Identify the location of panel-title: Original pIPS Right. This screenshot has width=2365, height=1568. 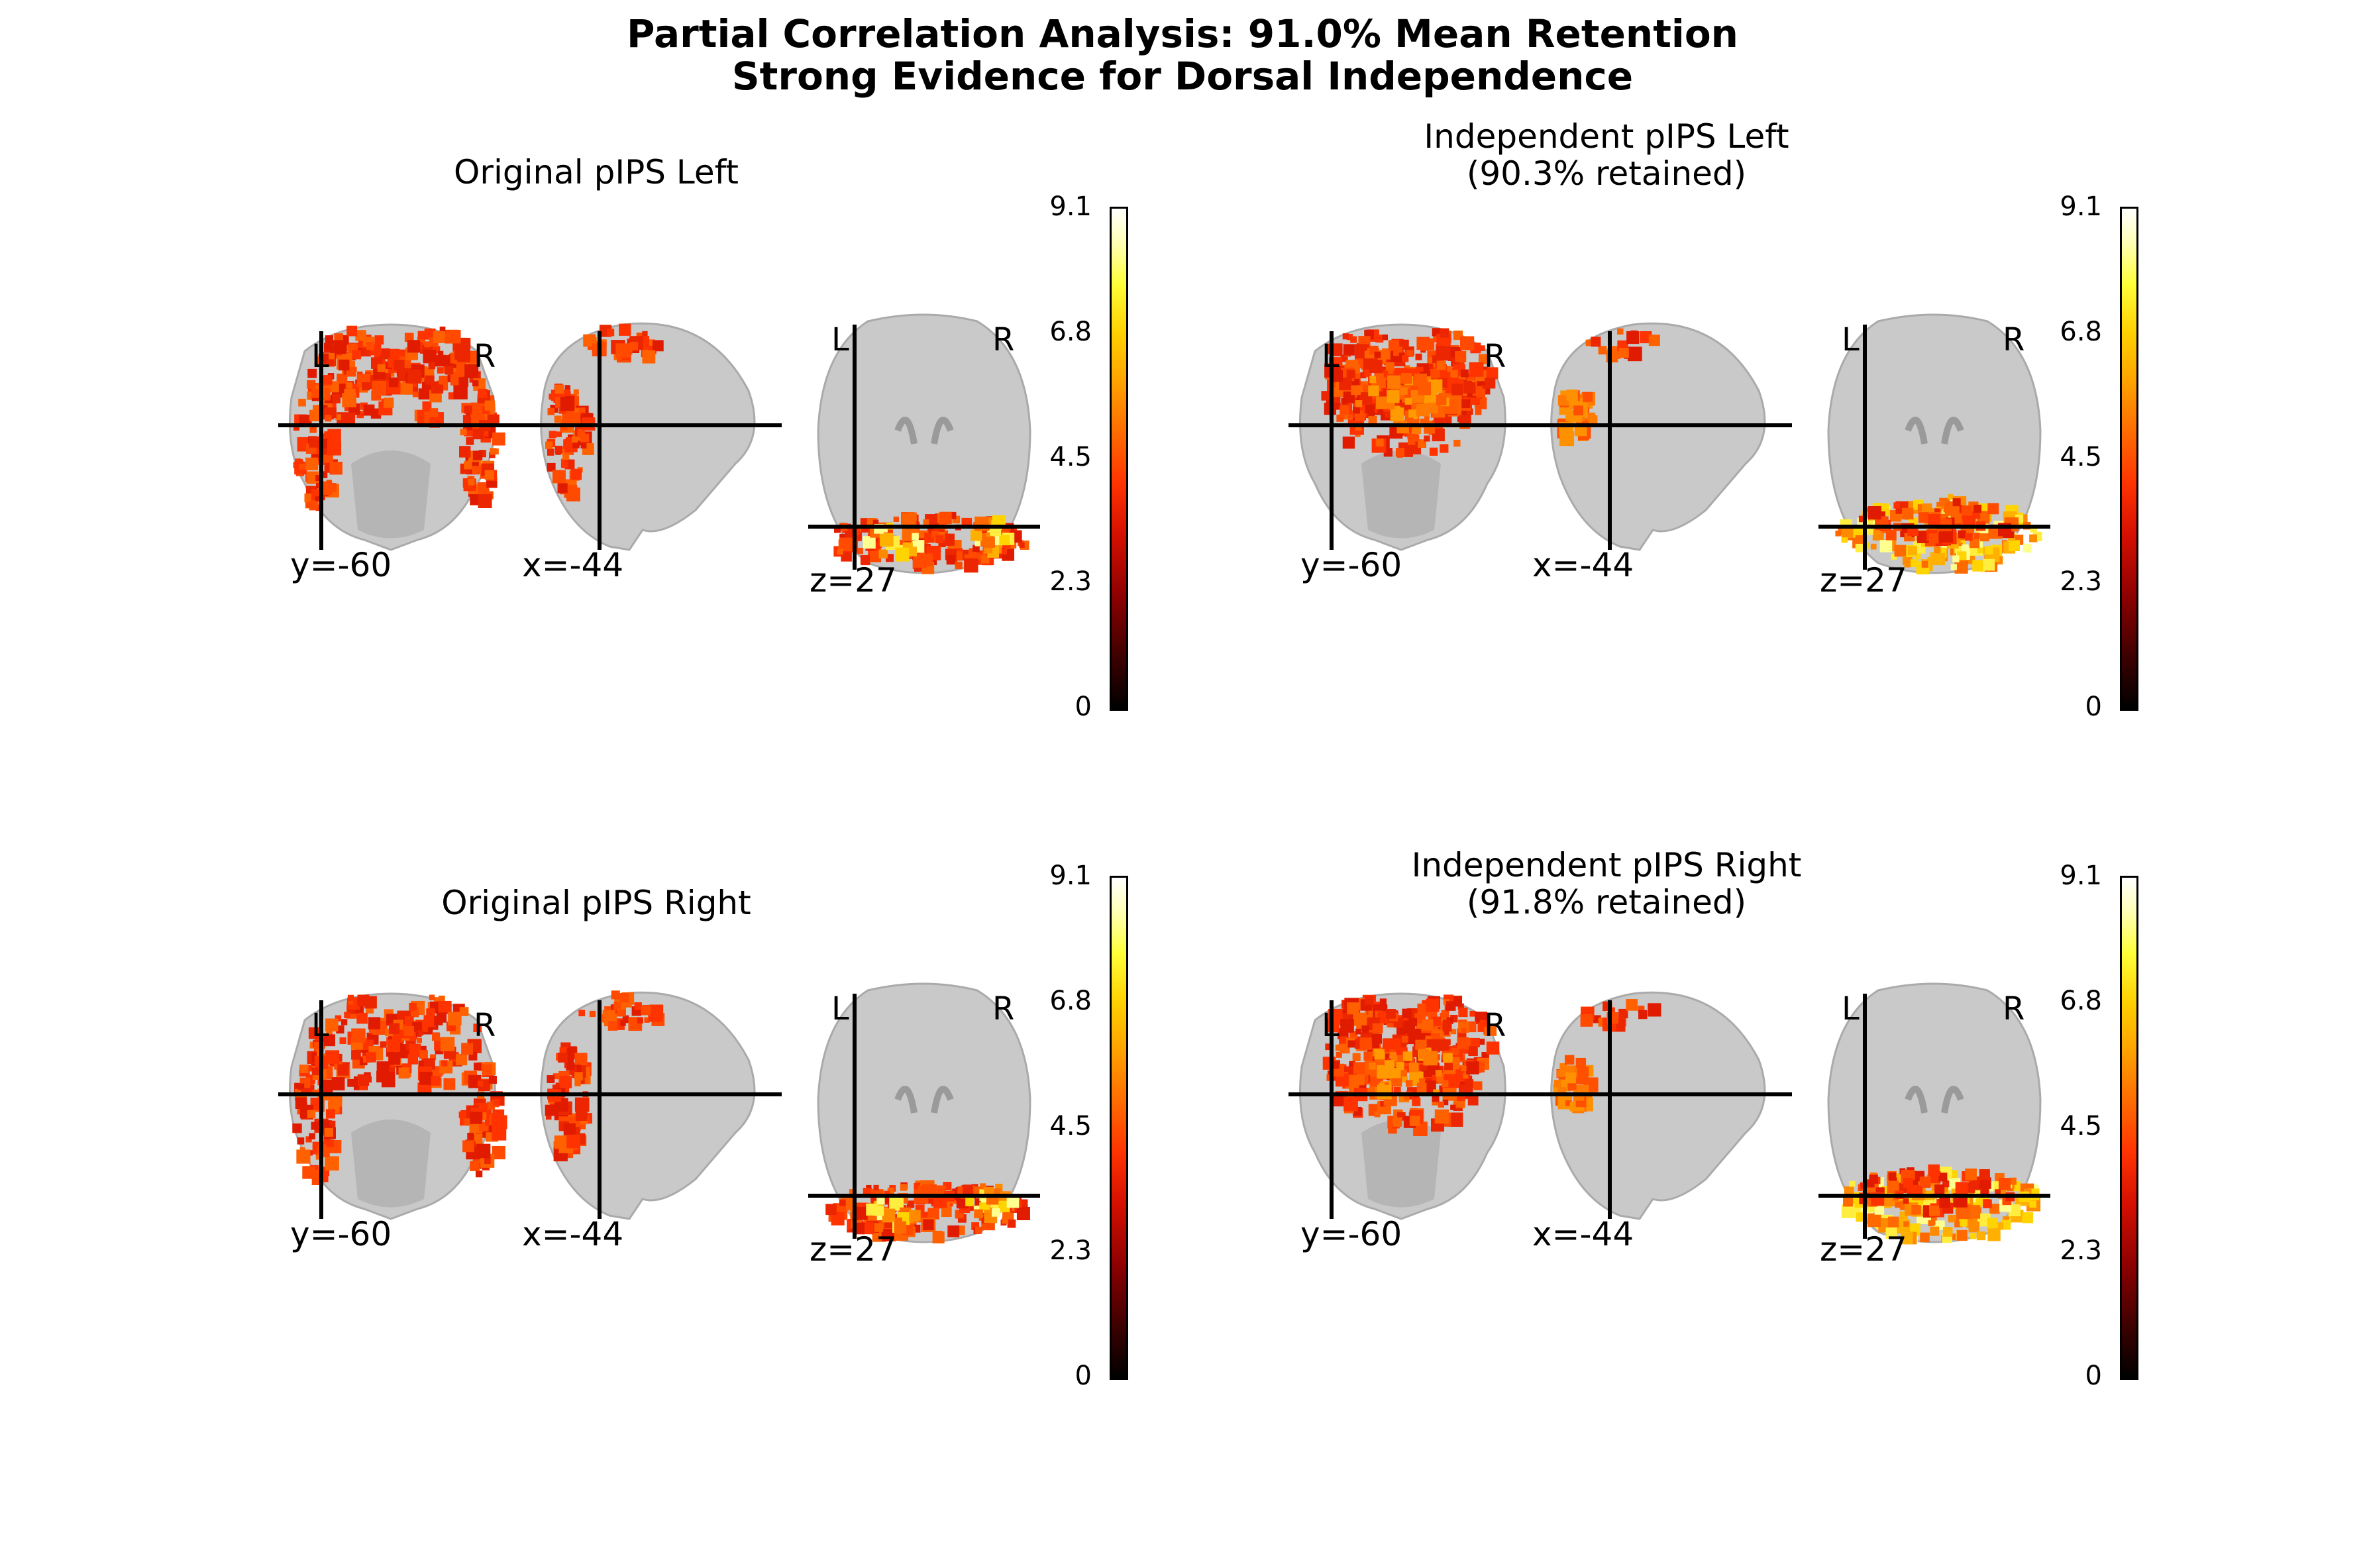
(596, 903).